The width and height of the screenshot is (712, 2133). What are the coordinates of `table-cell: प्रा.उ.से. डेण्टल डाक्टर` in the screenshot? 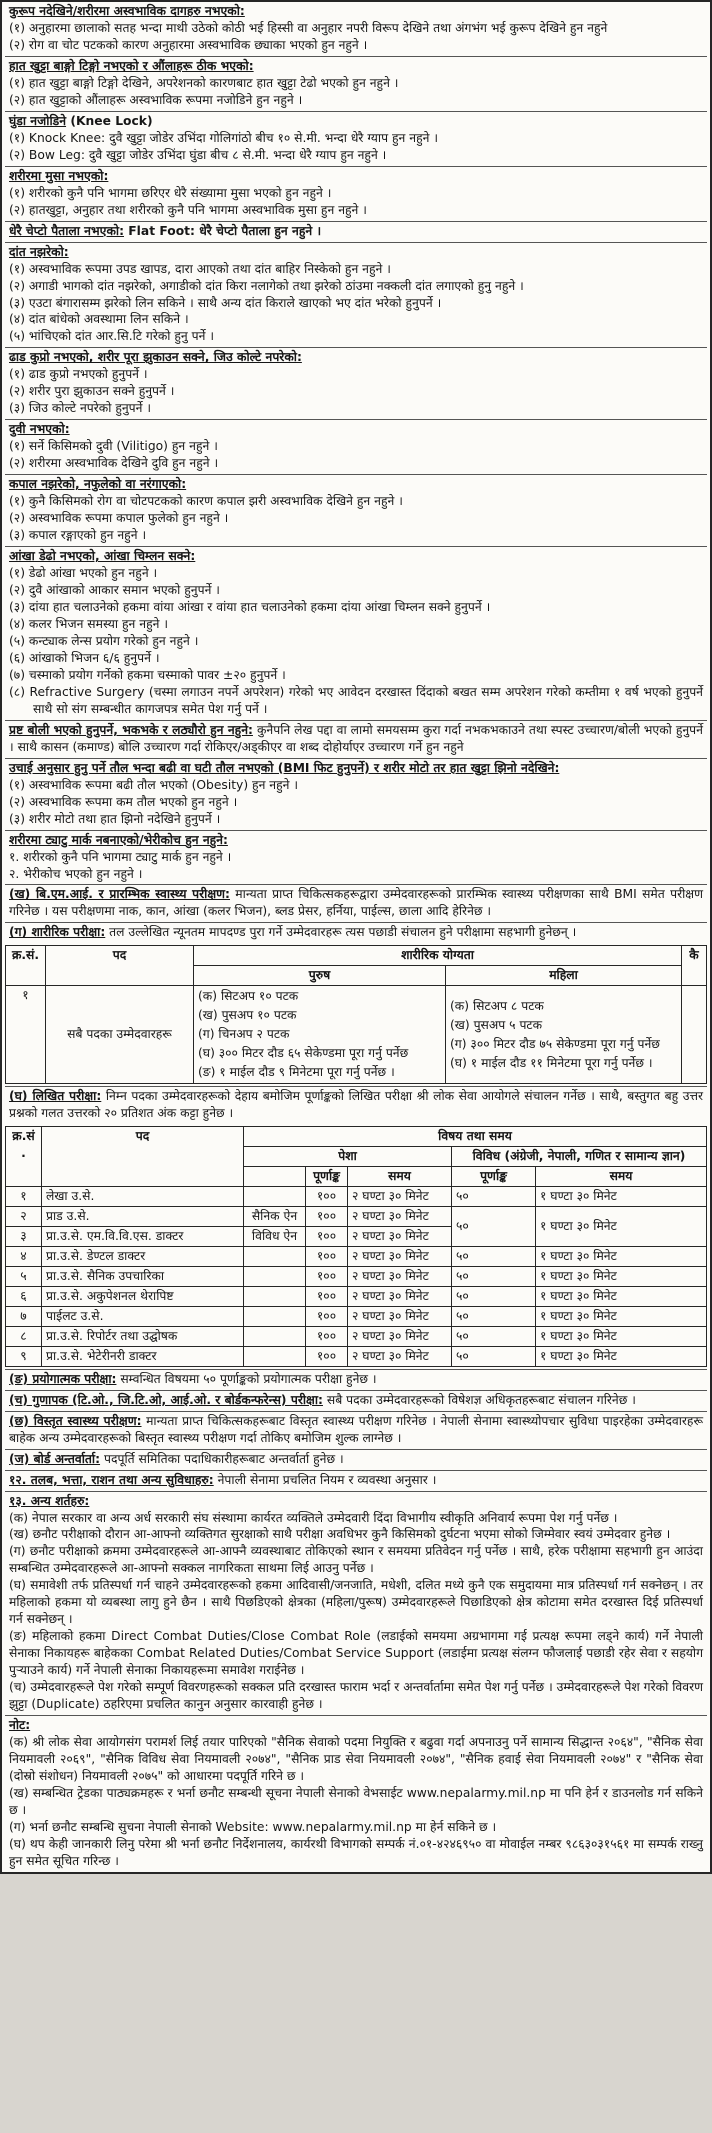 It's located at (142, 1256).